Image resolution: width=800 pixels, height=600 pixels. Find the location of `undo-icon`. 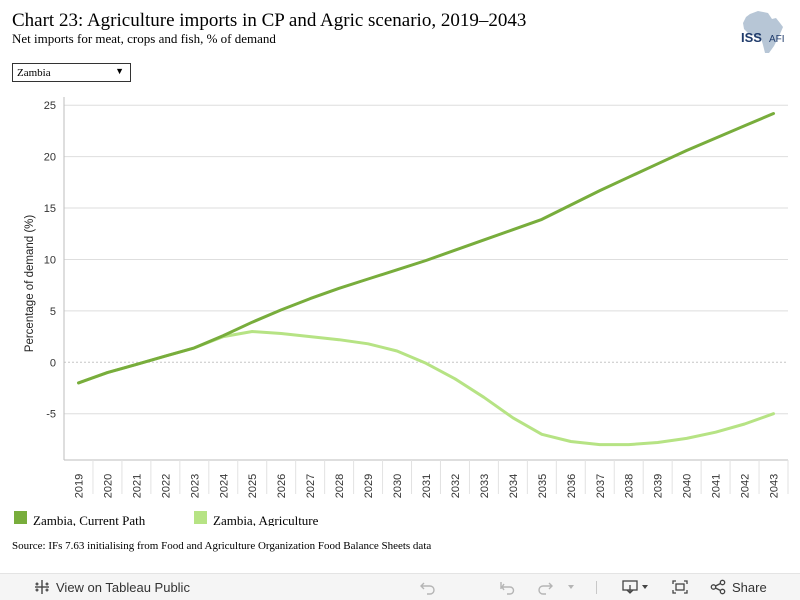

undo-icon is located at coordinates (427, 588).